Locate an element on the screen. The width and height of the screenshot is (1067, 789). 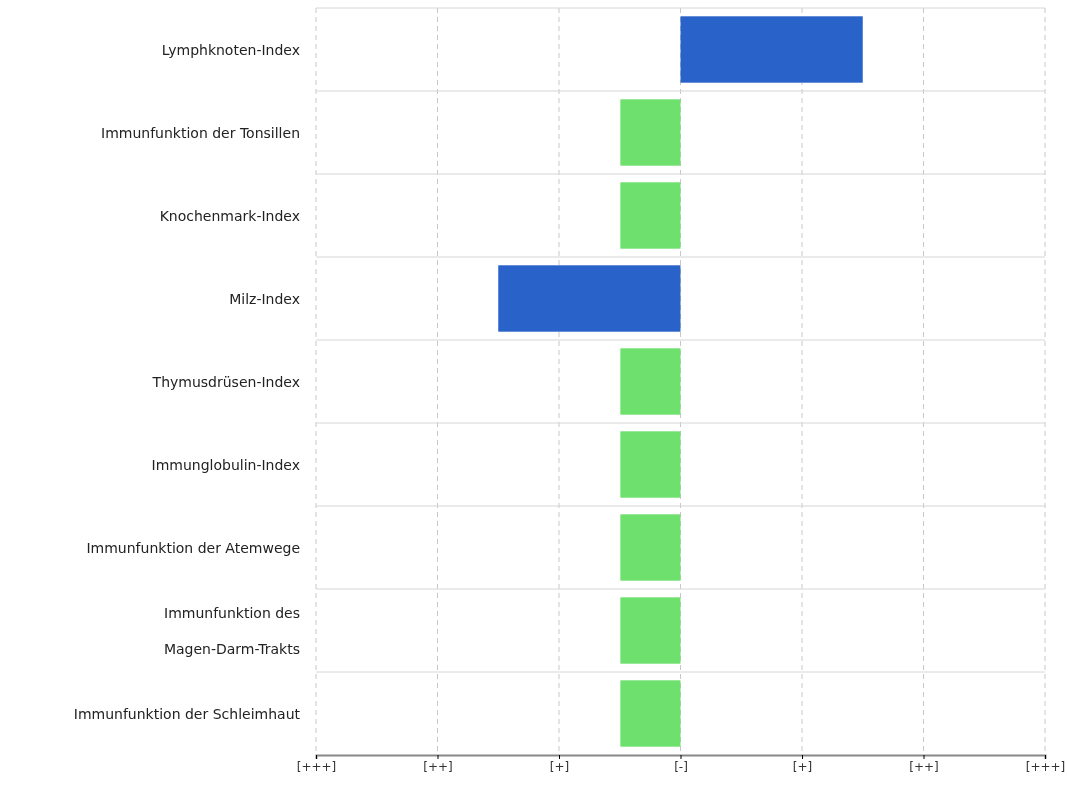
y-tick-label: Knochenmark-Index is located at coordinates (229, 215).